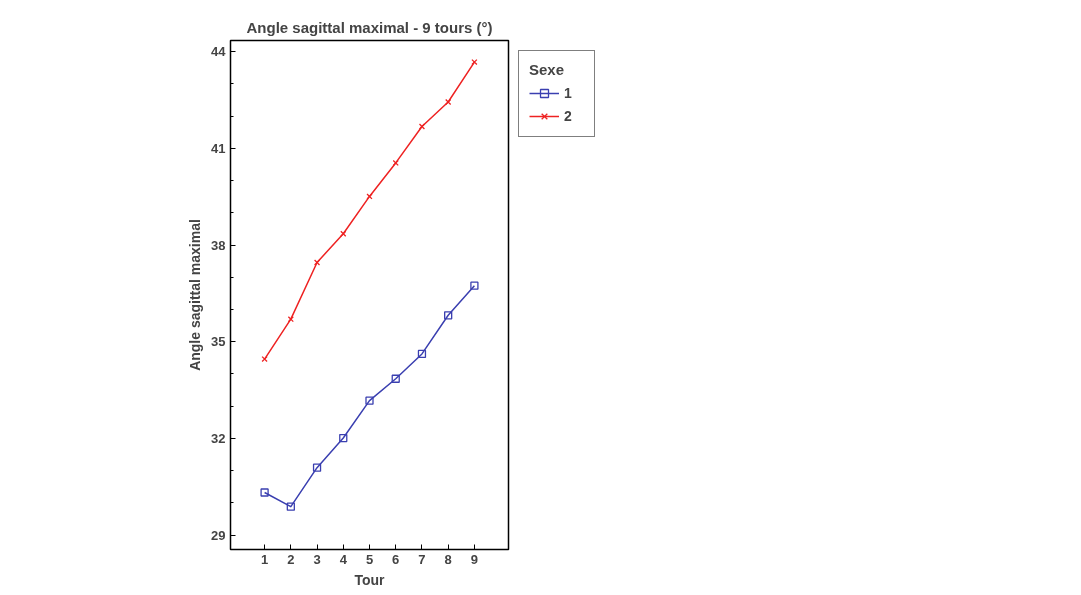  What do you see at coordinates (547, 69) in the screenshot?
I see `legend-title: Sexe` at bounding box center [547, 69].